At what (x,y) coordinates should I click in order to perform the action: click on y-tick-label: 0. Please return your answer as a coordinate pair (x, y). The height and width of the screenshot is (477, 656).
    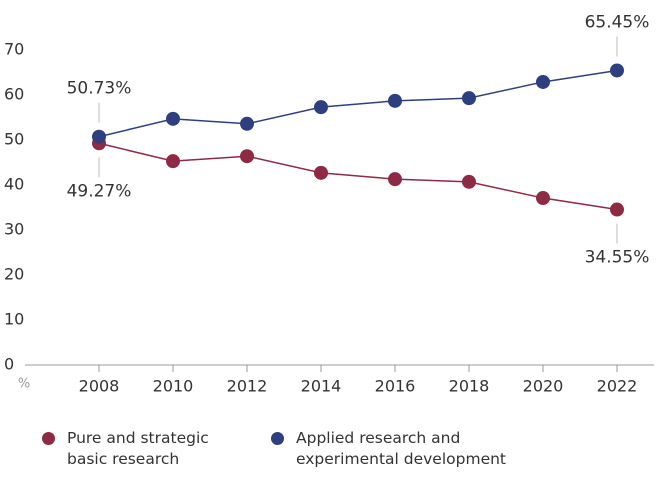
    Looking at the image, I should click on (9, 364).